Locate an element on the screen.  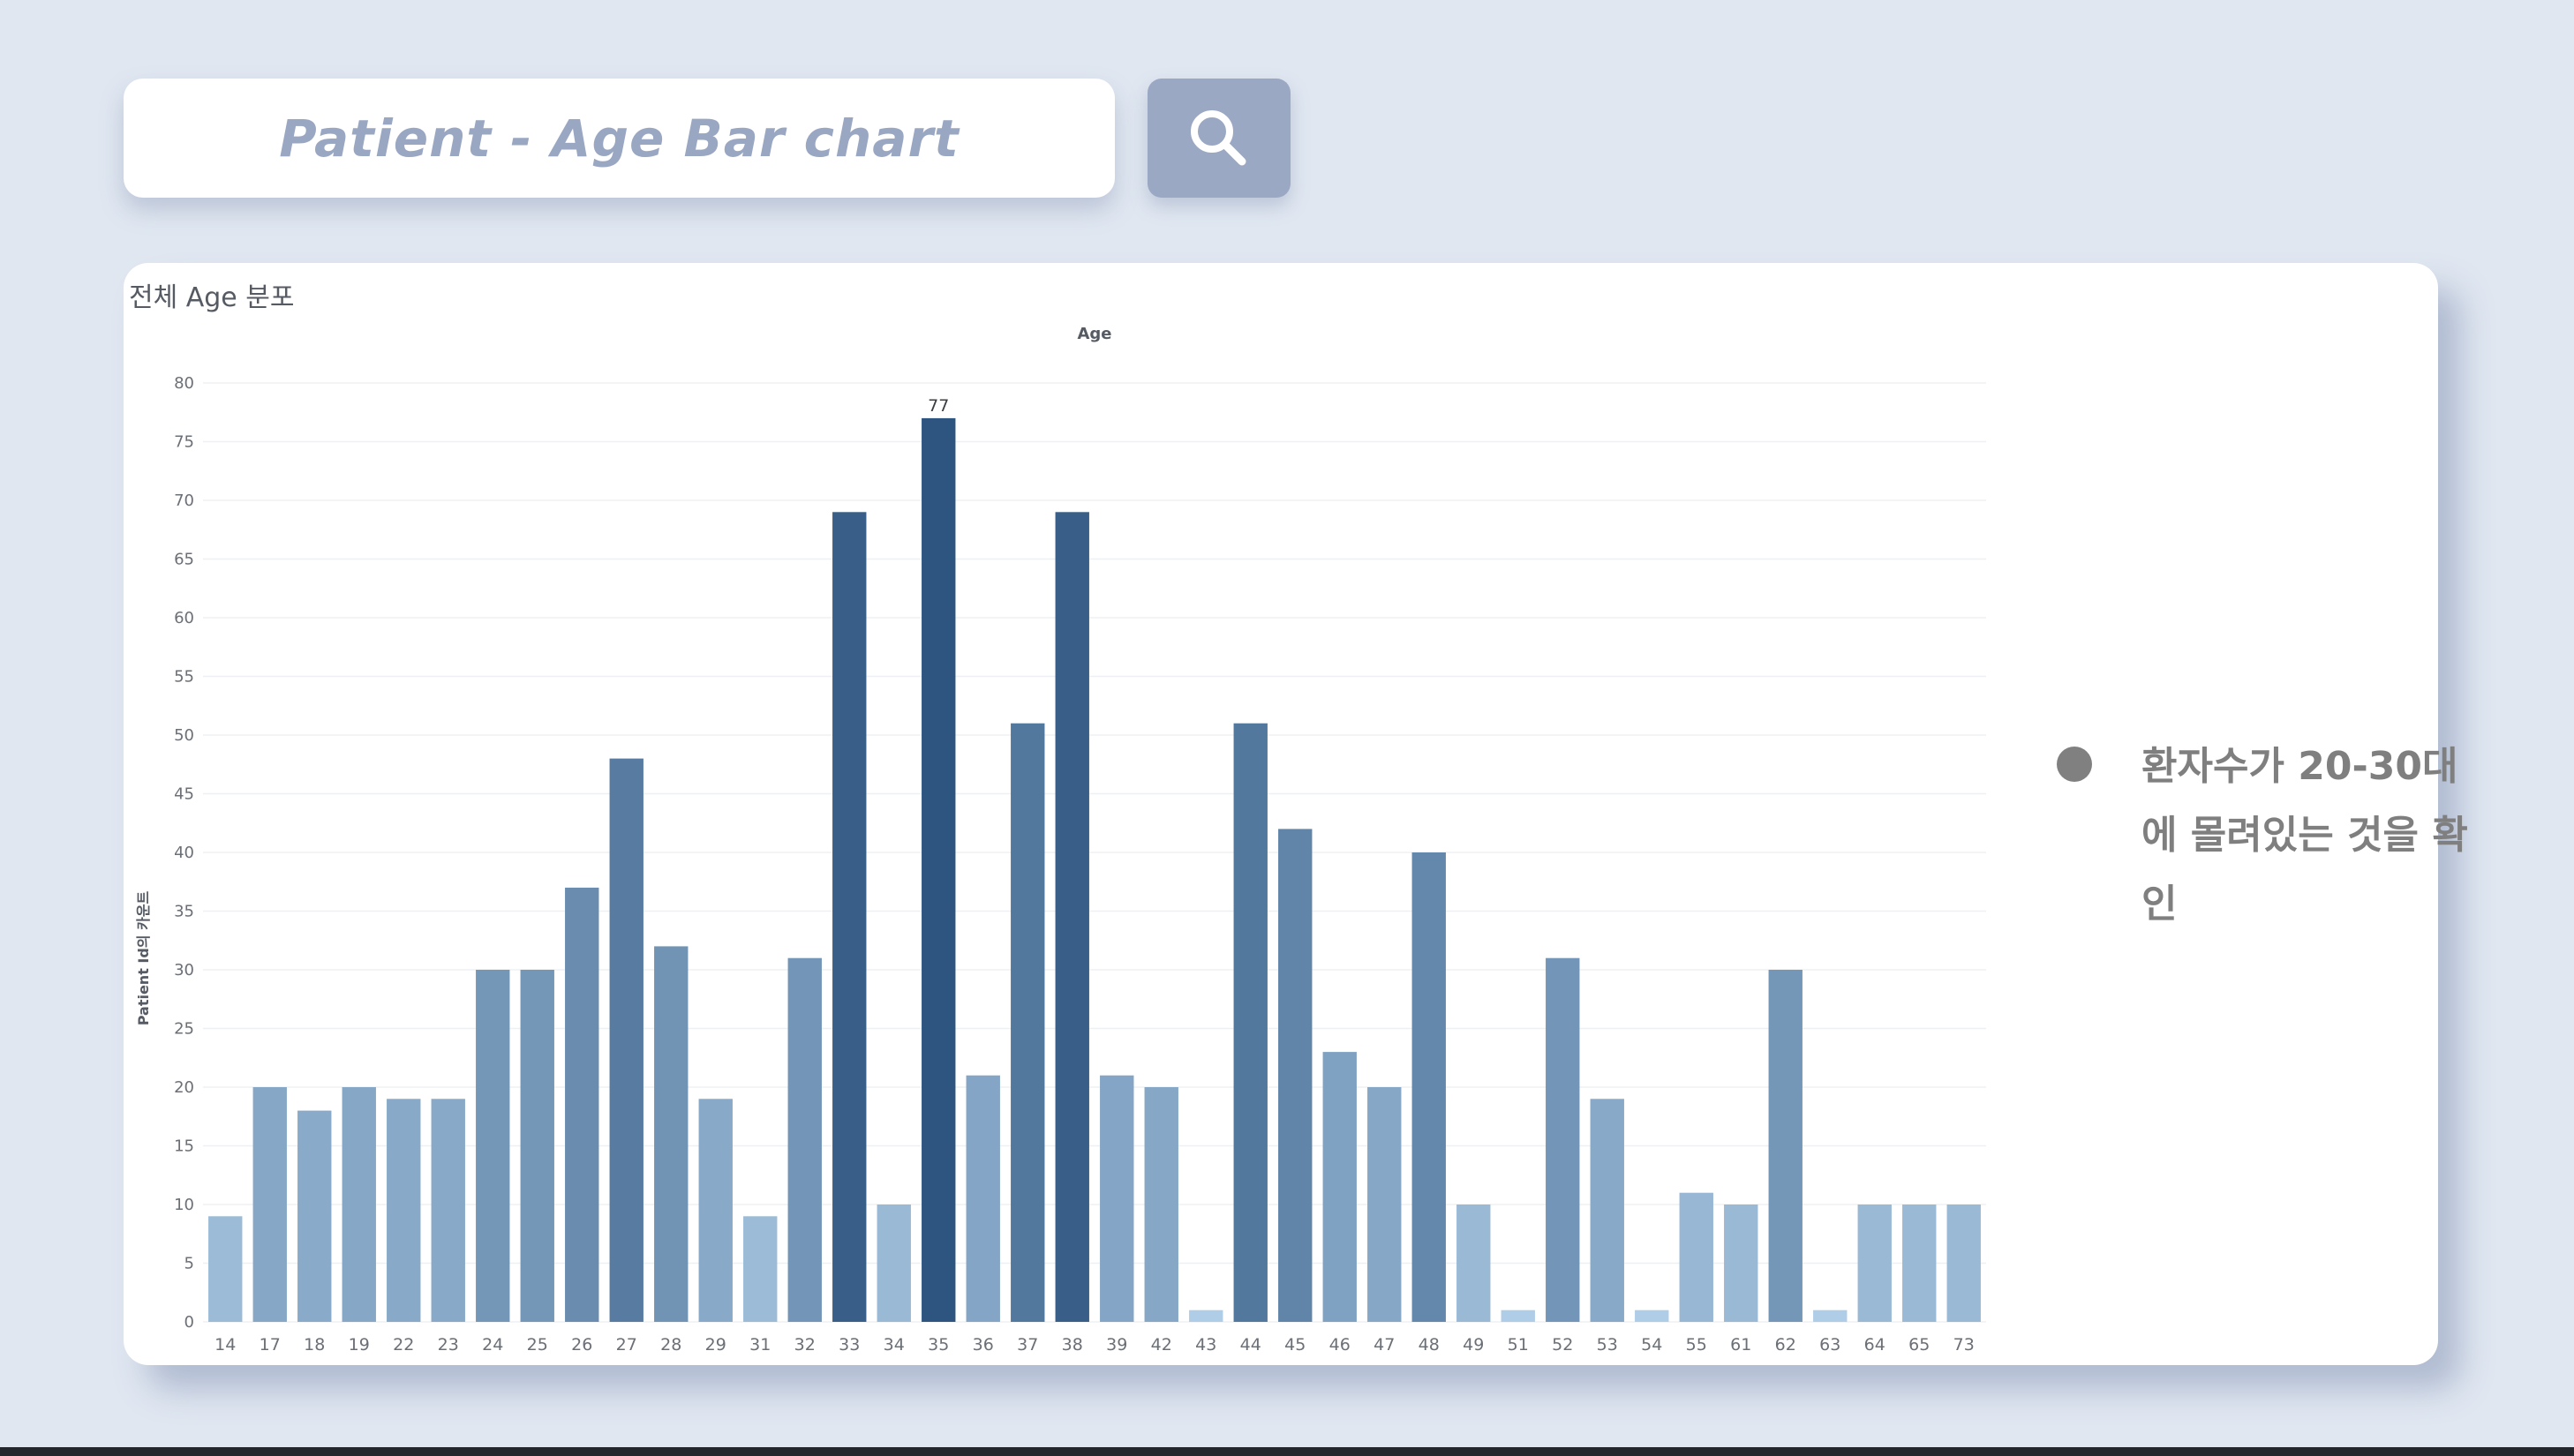
x-tick-label: 45 is located at coordinates (1295, 1345).